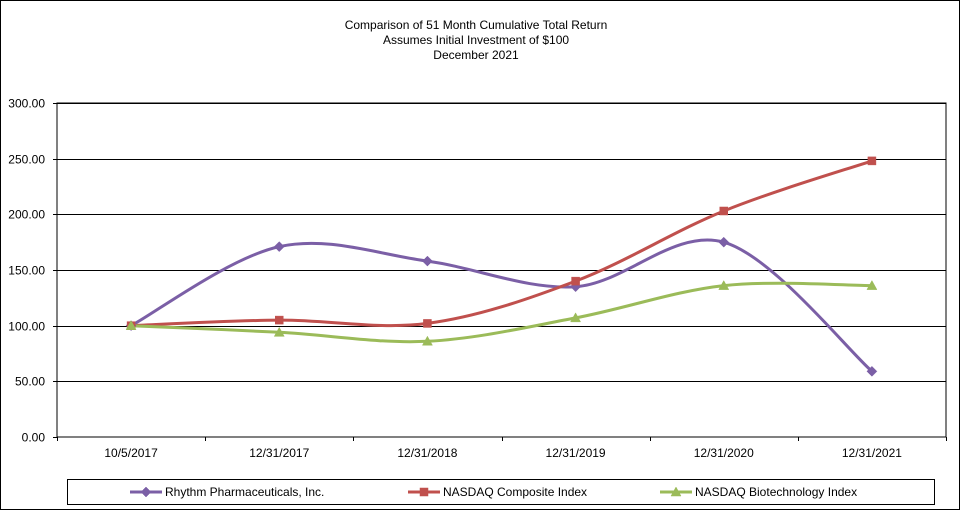 The height and width of the screenshot is (510, 960). I want to click on y-tick-label-3: 150.00, so click(26, 271).